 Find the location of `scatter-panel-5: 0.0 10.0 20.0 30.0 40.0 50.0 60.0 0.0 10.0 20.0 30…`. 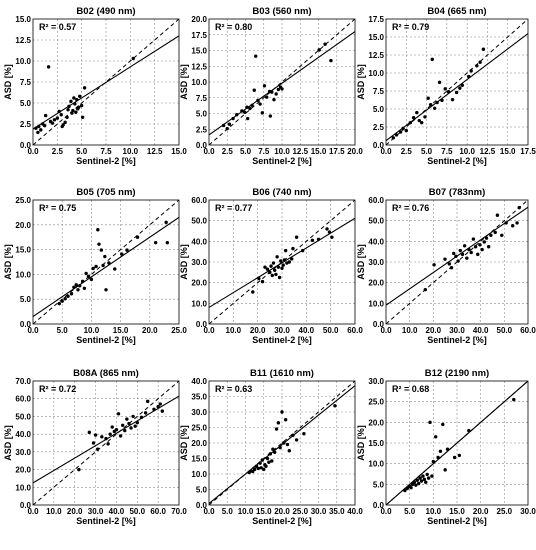

scatter-panel-5: 0.0 10.0 20.0 30.0 40.0 50.0 60.0 0.0 10.0 20.0 30… is located at coordinates (271, 266).